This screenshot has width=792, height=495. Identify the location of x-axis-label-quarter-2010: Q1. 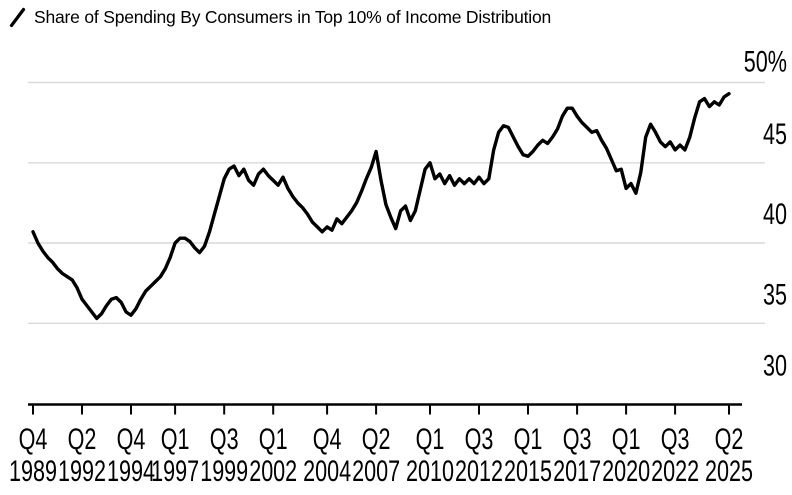
(430, 439).